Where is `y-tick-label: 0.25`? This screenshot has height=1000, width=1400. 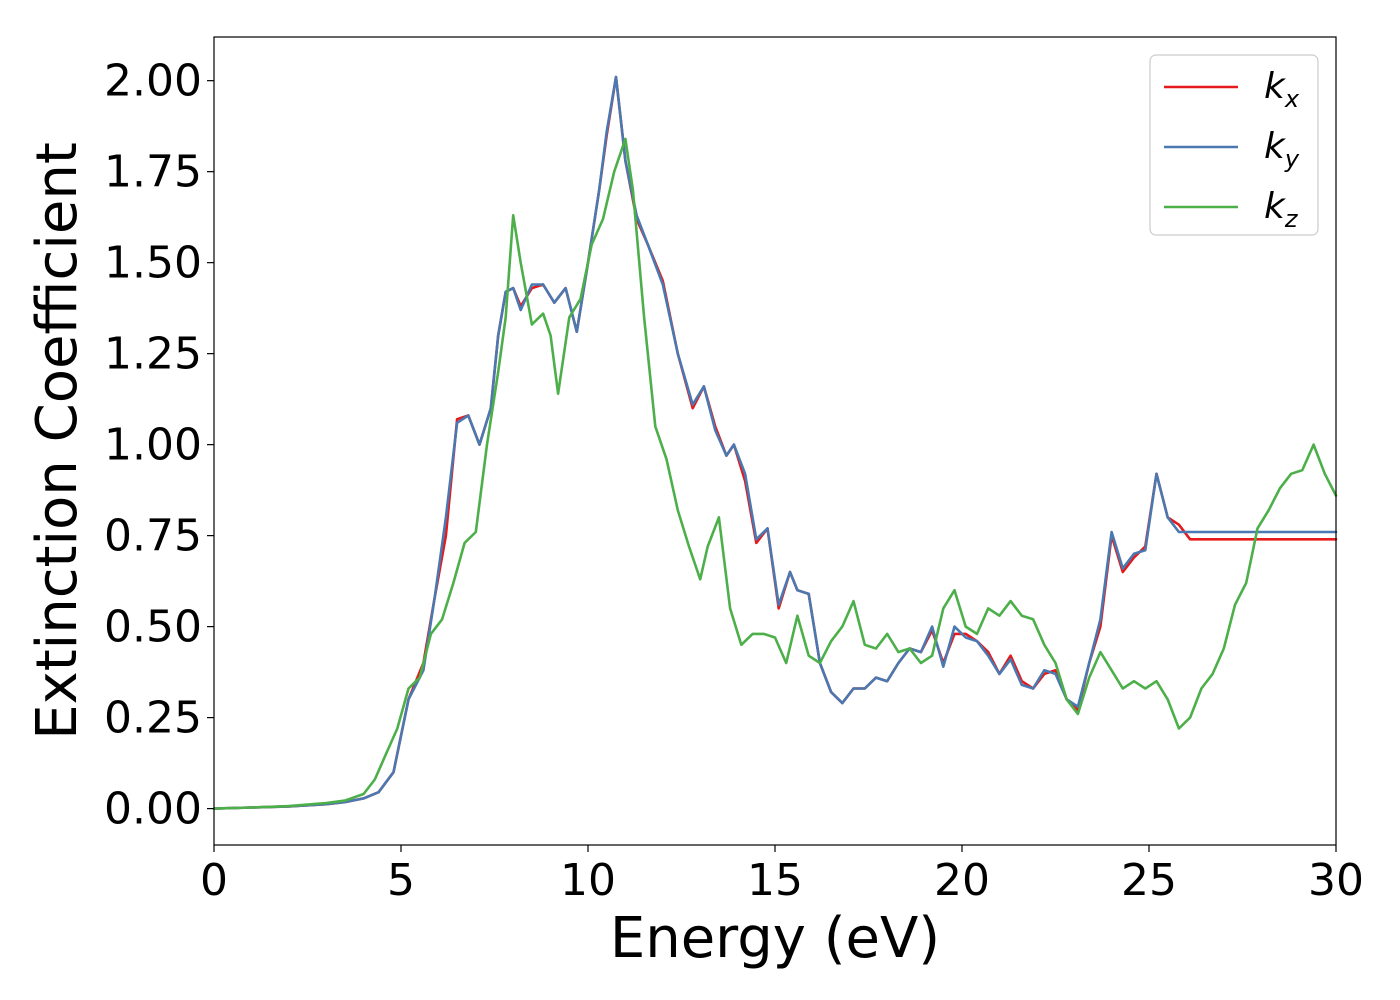
y-tick-label: 0.25 is located at coordinates (153, 718).